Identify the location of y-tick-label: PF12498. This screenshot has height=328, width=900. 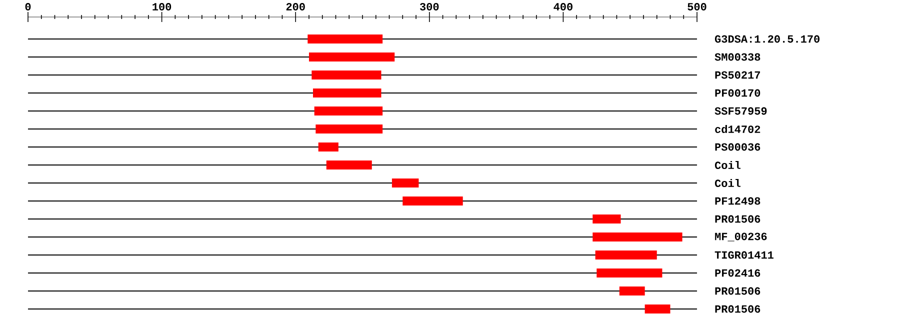
(737, 201).